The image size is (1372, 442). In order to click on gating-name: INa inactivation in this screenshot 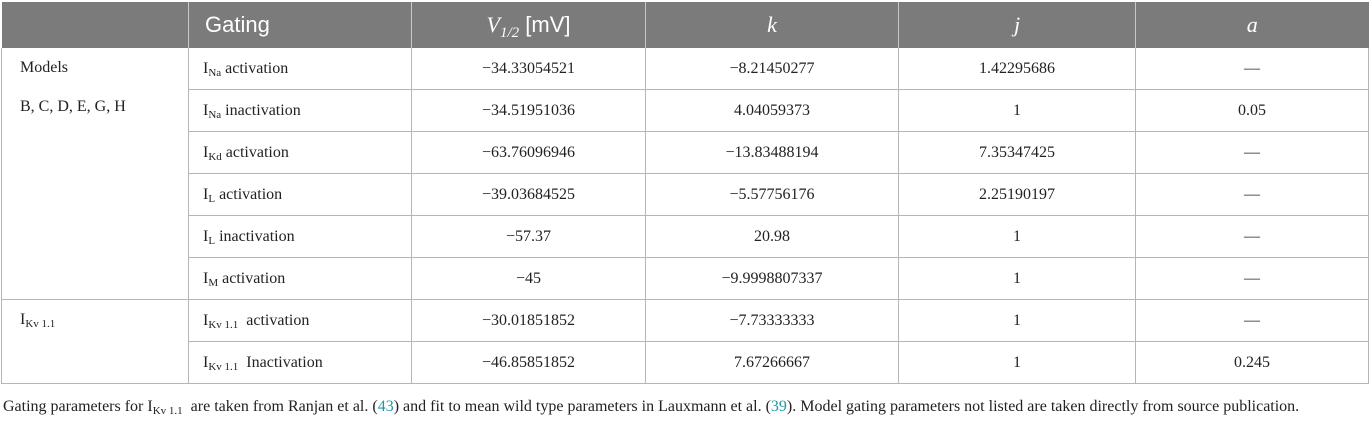, I will do `click(300, 110)`.